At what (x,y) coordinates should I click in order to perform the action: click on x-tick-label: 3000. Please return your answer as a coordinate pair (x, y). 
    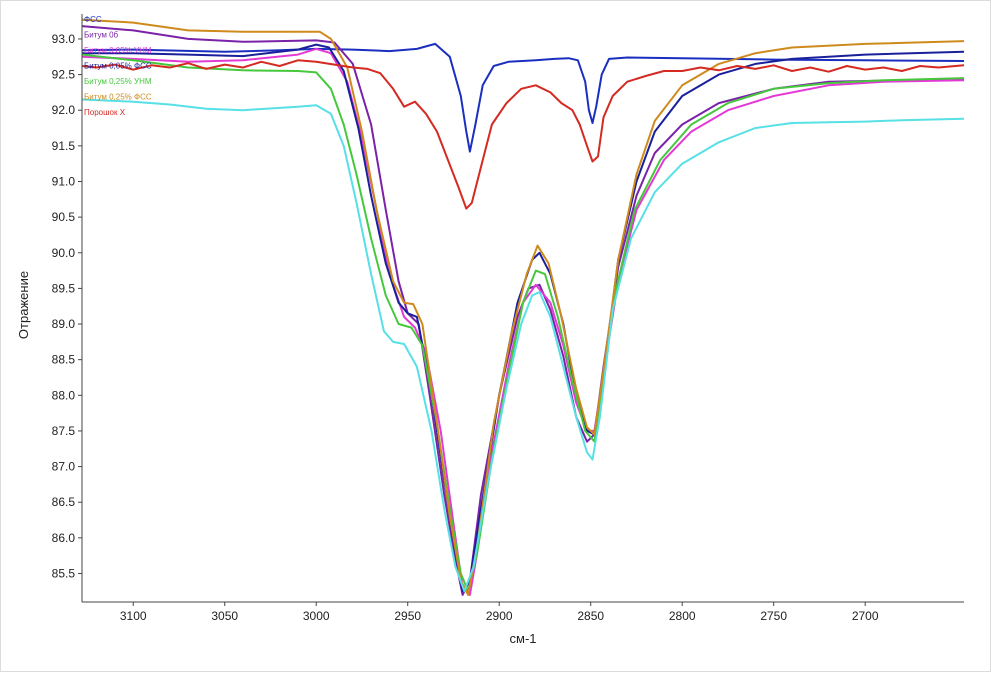
    Looking at the image, I should click on (316, 616).